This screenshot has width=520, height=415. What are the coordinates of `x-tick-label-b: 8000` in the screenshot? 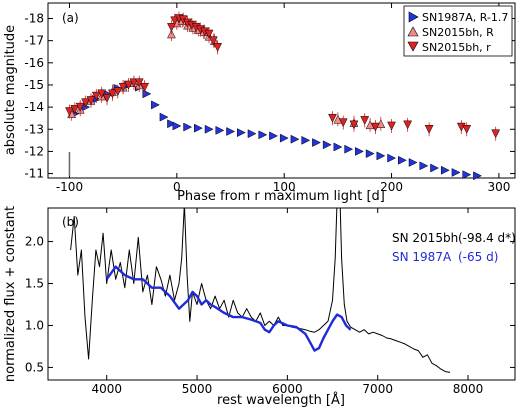 It's located at (468, 389).